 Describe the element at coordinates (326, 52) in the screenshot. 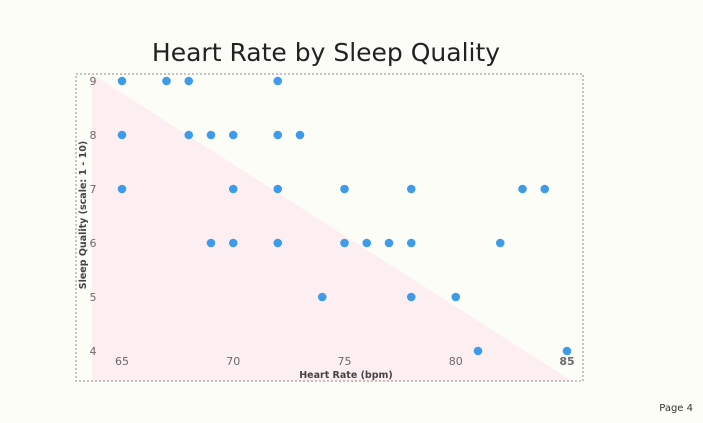

I see `chart-title: Heart Rate by Sleep Quality` at that location.